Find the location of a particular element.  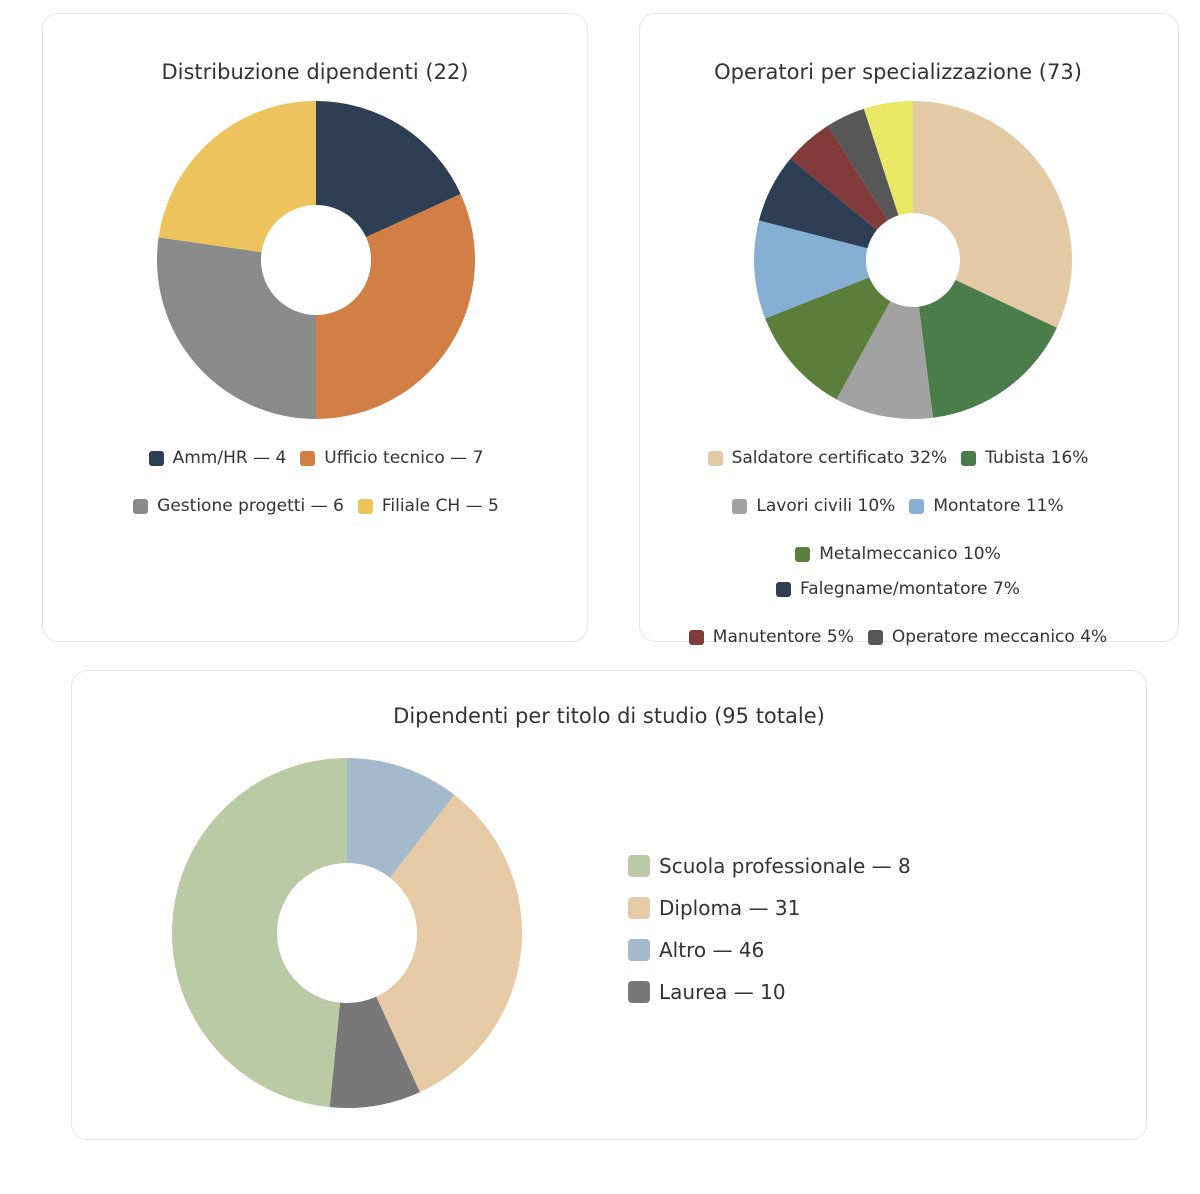

legend-label: Laurea — 10 is located at coordinates (722, 992).